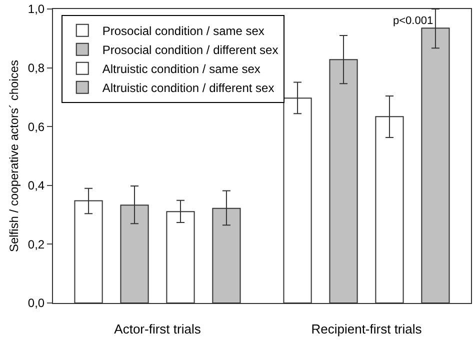 The width and height of the screenshot is (474, 345). I want to click on legend-label: Altruistic condition / different sex, so click(188, 88).